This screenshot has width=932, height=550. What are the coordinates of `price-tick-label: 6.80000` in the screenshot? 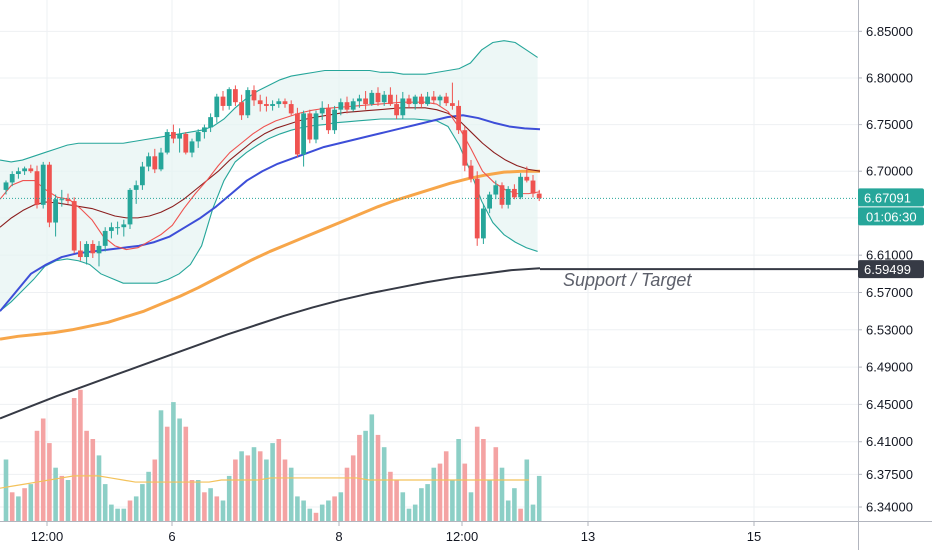 It's located at (889, 77).